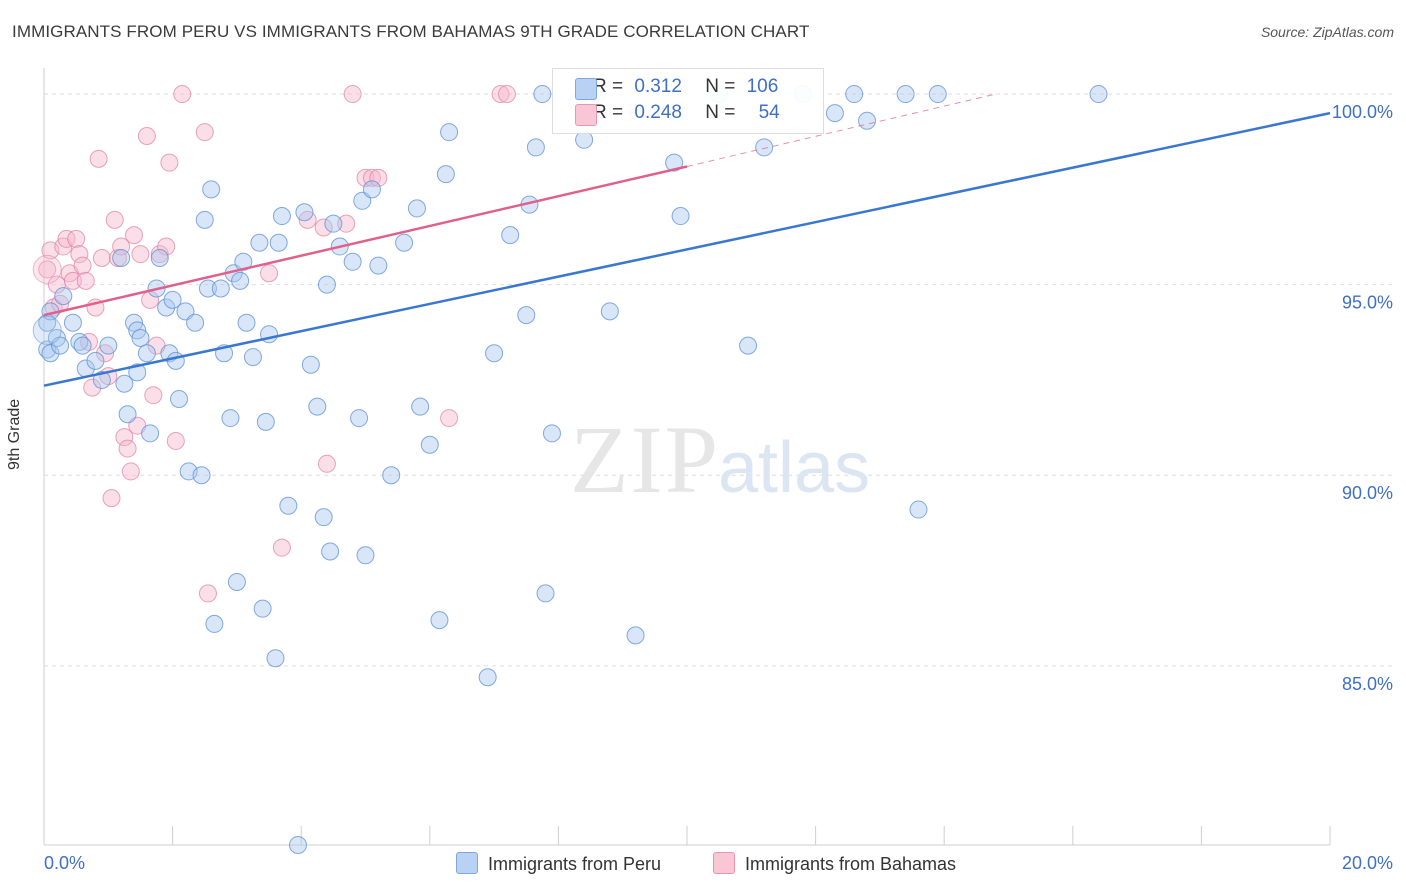 The image size is (1406, 892). Describe the element at coordinates (841, 130) in the screenshot. I see `bahamas-trend-extension` at that location.